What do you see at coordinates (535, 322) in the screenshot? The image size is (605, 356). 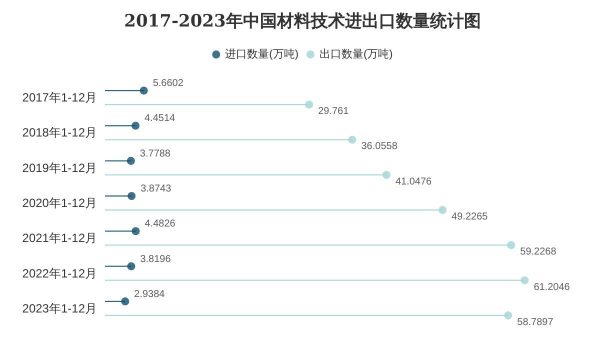 I see `data-label: 58.7897` at bounding box center [535, 322].